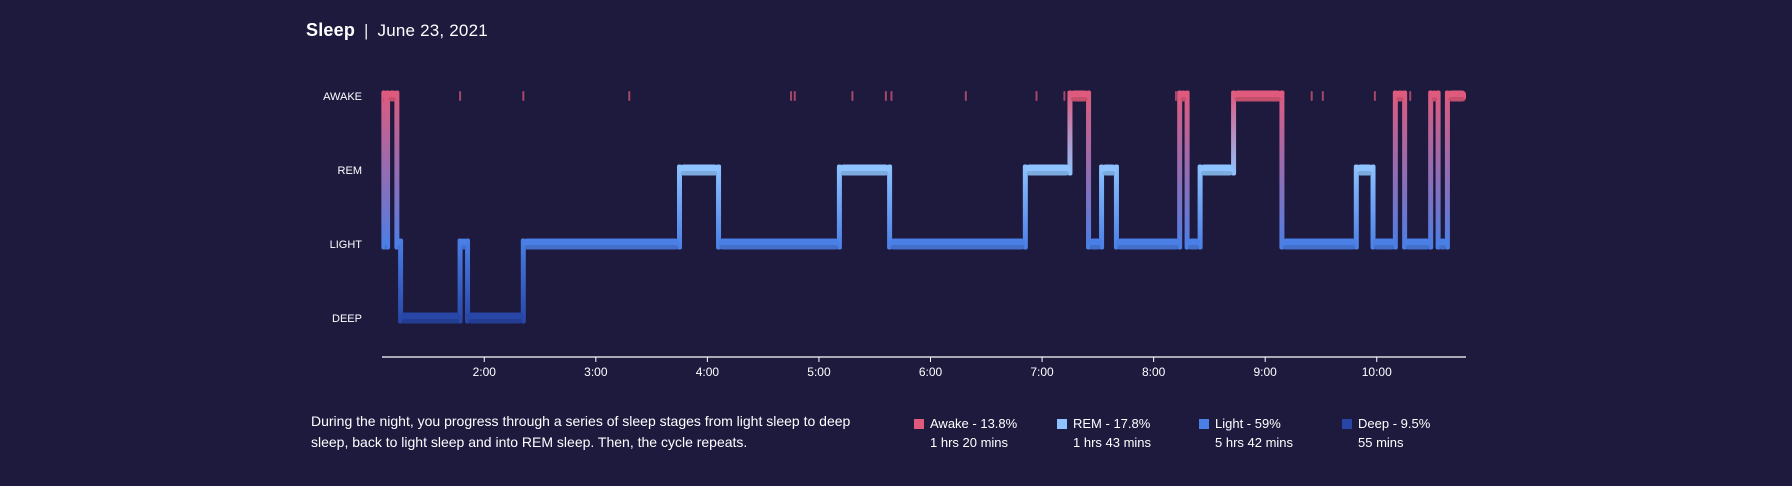  What do you see at coordinates (1246, 433) in the screenshot?
I see `legend-item-light: Light - 59% 5 hrs 42 mins` at bounding box center [1246, 433].